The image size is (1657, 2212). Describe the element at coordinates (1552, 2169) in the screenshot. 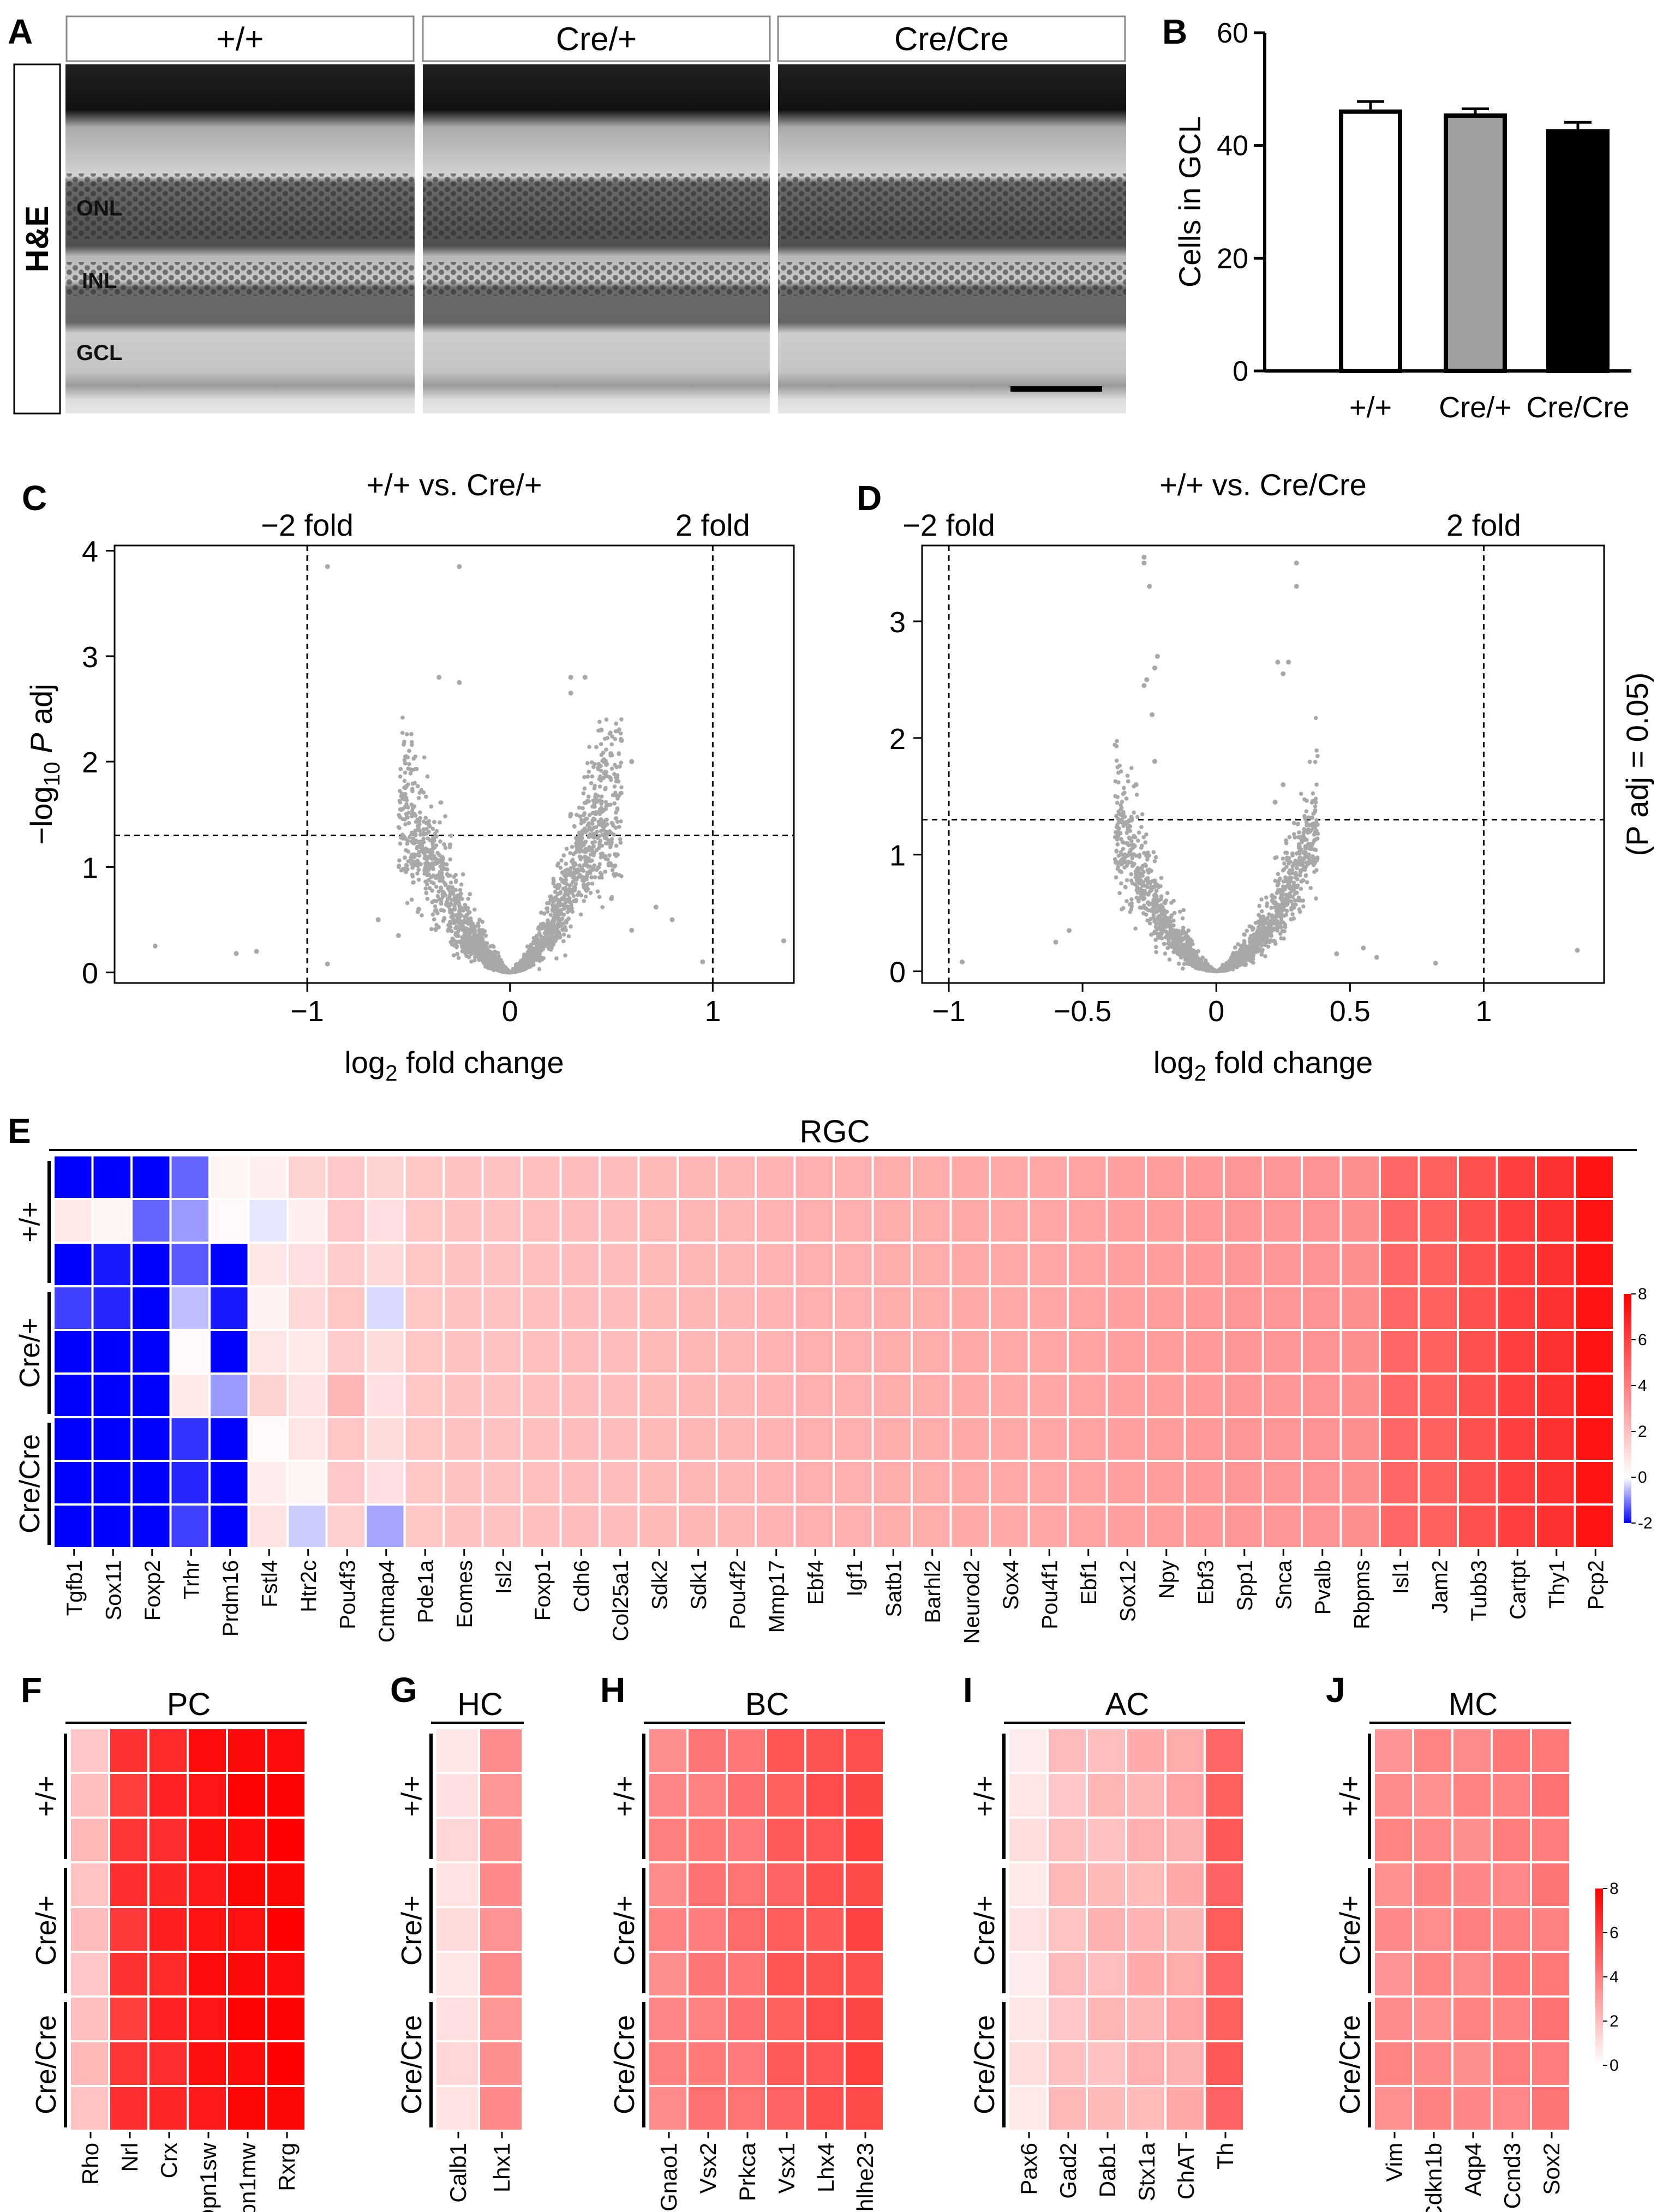

I see `gene-label: Sox2` at that location.